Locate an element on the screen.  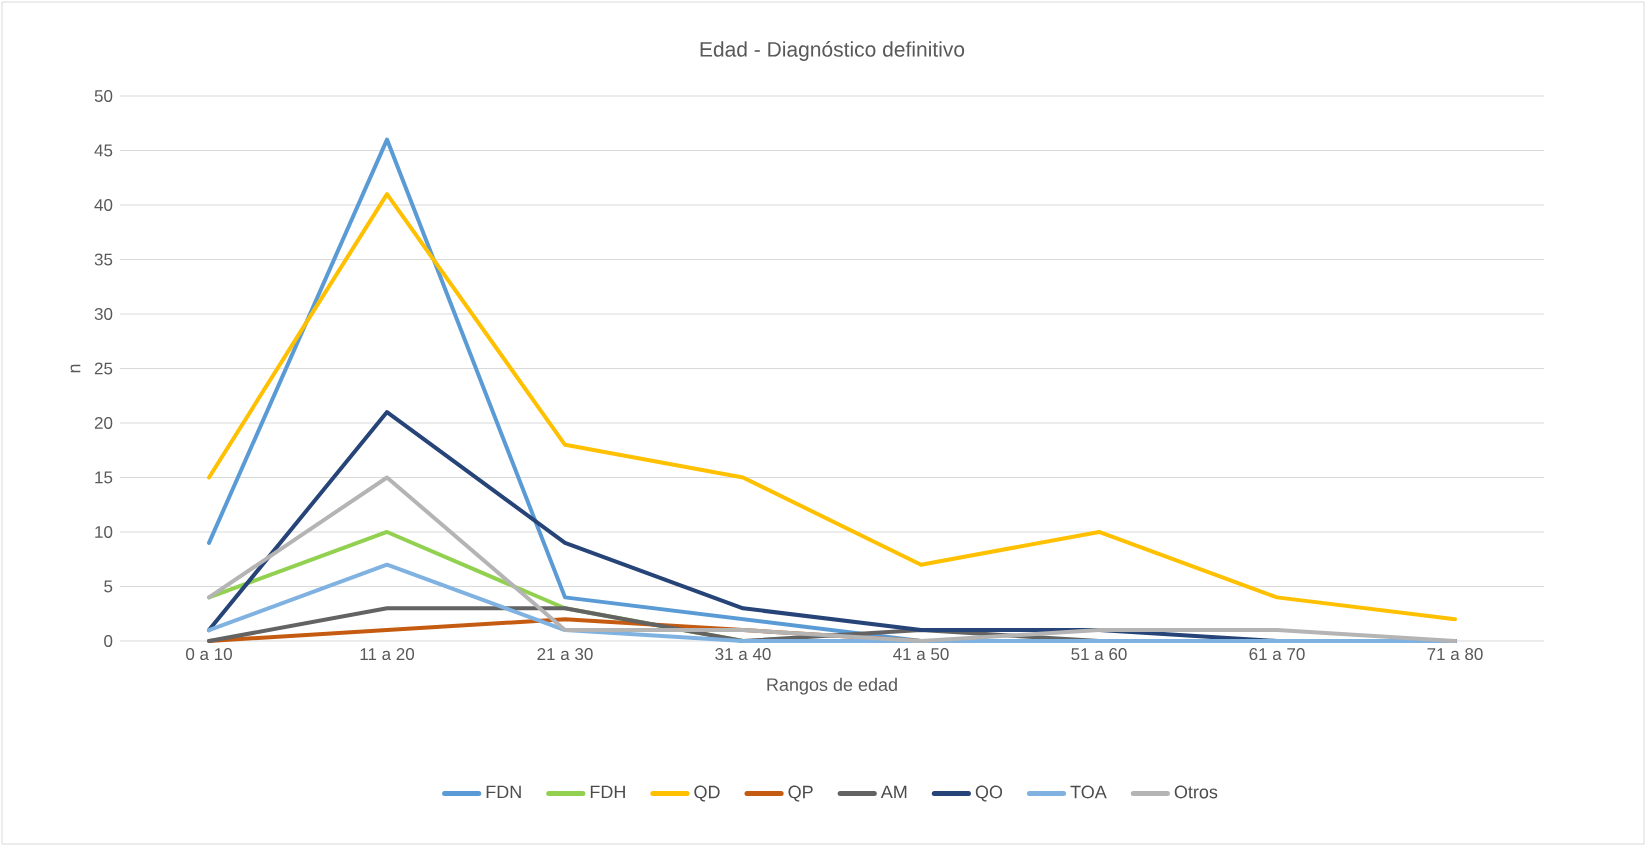
x-tick-label: 51 a 60 is located at coordinates (1099, 654).